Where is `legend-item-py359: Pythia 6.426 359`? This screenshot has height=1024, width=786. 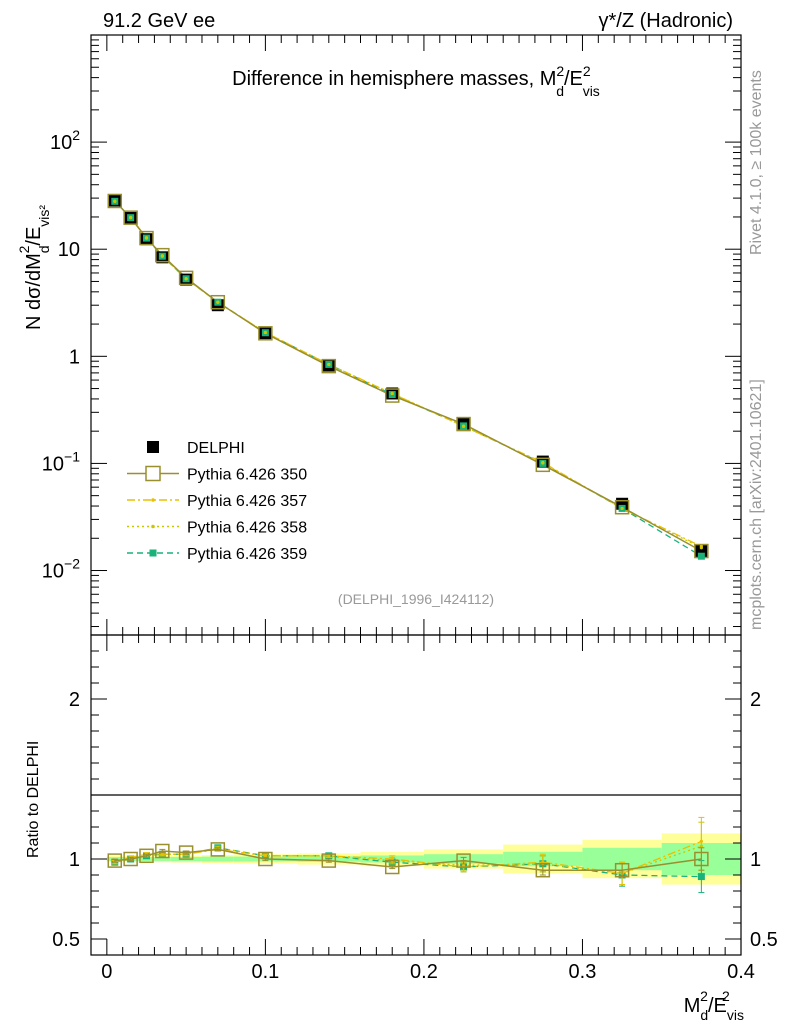 legend-item-py359: Pythia 6.426 359 is located at coordinates (217, 554).